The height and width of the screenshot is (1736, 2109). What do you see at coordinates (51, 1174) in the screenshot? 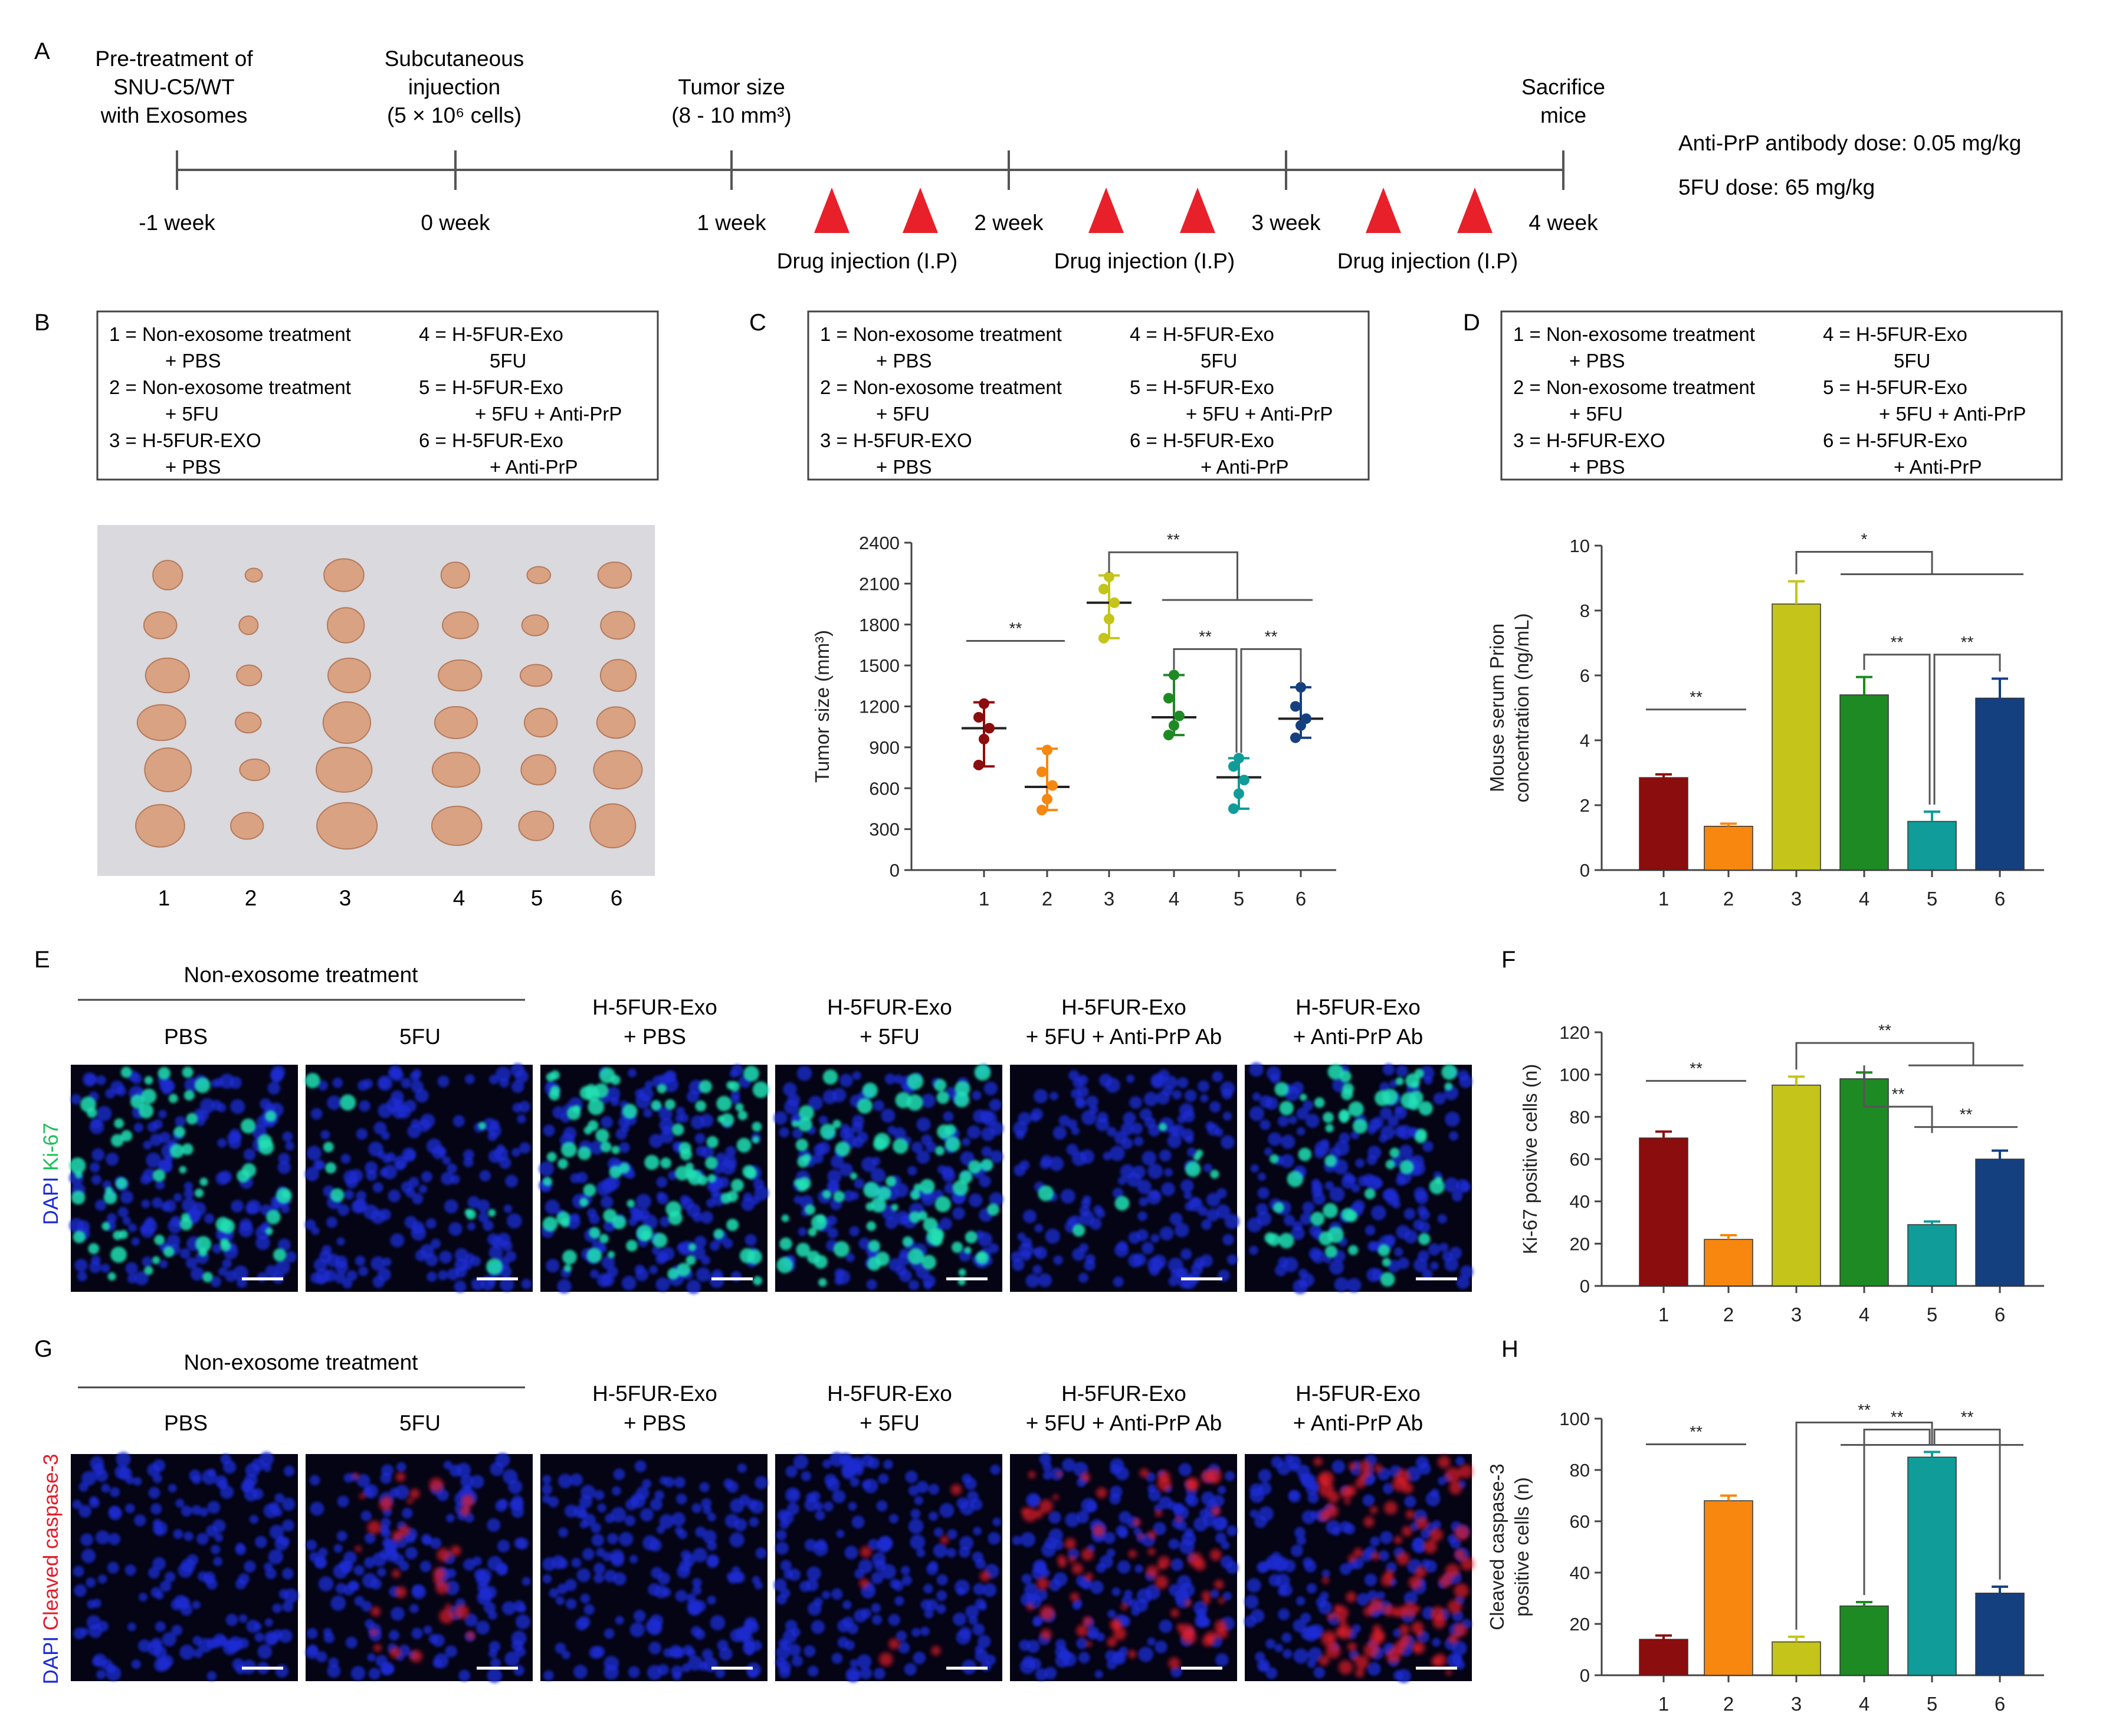
I see `stain-label-ki67: DAPI Ki-67` at bounding box center [51, 1174].